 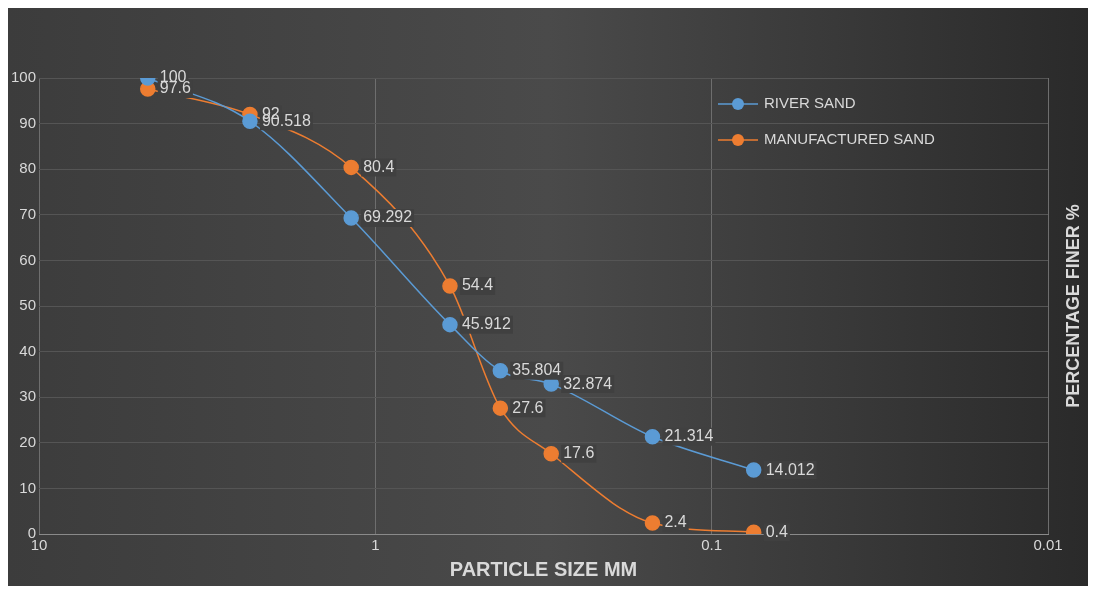 I want to click on data-label: 69.292, so click(x=388, y=217).